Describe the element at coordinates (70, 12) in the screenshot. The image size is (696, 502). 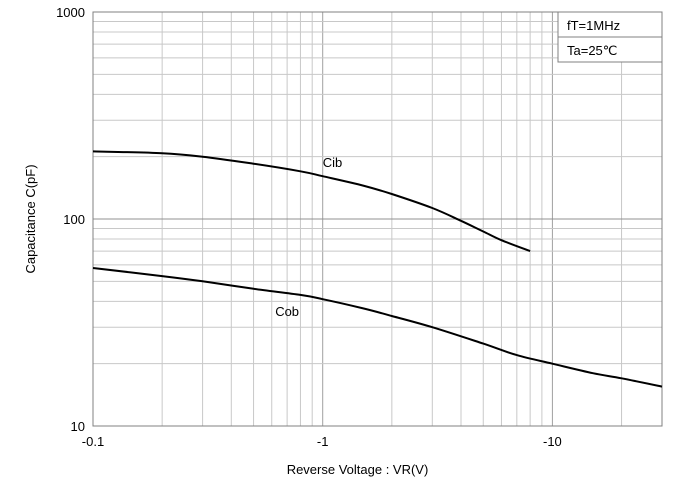
I see `y-tick-label: 1000` at that location.